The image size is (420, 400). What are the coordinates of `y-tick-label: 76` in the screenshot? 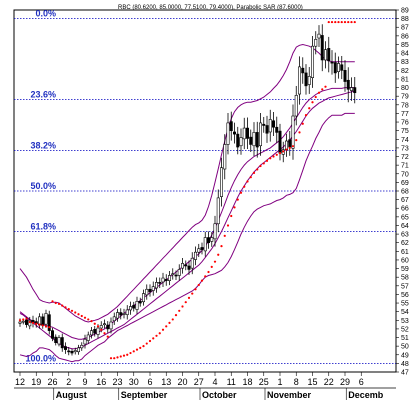 It's located at (405, 123).